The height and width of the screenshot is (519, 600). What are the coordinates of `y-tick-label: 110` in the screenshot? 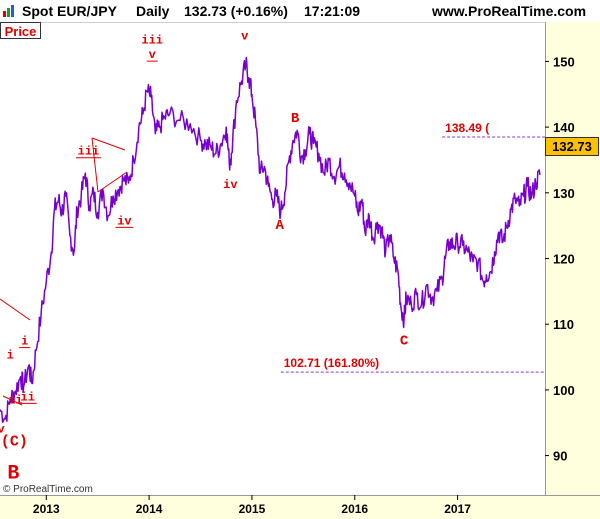 It's located at (563, 324).